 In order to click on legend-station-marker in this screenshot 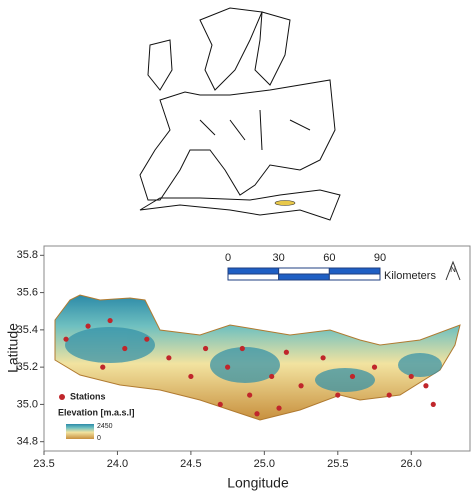, I will do `click(62, 397)`.